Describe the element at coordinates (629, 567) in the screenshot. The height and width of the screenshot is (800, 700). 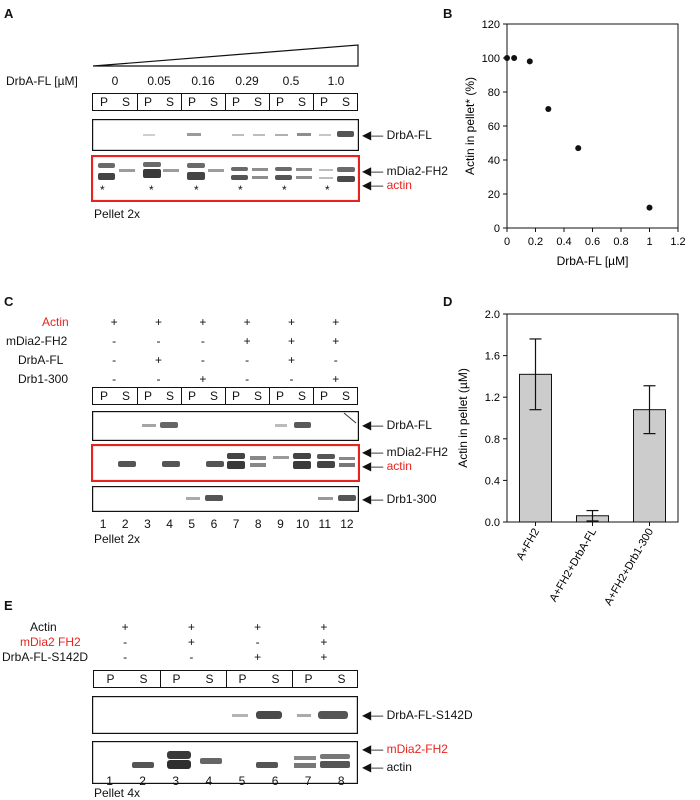
I see `x-tick-label: A+FH2+Drb1-300` at that location.